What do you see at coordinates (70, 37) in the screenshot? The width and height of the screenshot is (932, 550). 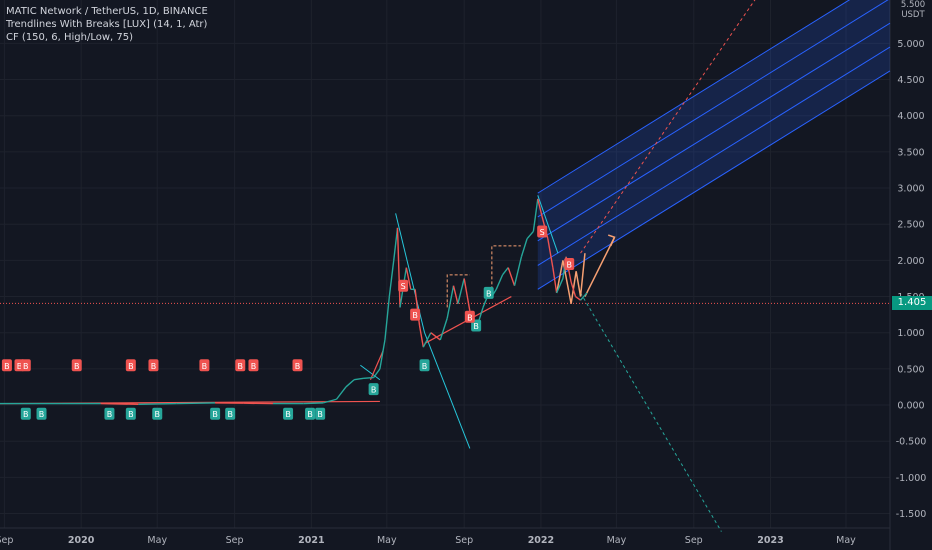 I see `indicator-cf-label: CF (150, 6, High/Low, 75)` at bounding box center [70, 37].